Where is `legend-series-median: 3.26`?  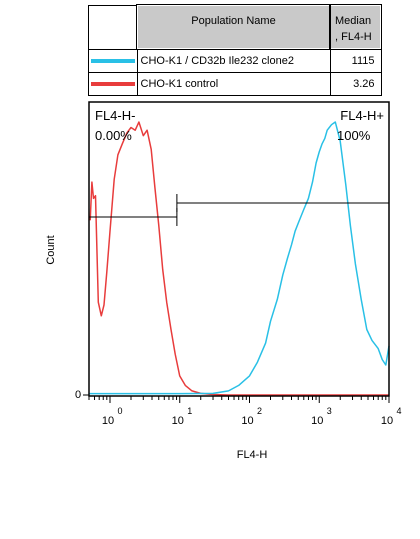 legend-series-median: 3.26 is located at coordinates (355, 84).